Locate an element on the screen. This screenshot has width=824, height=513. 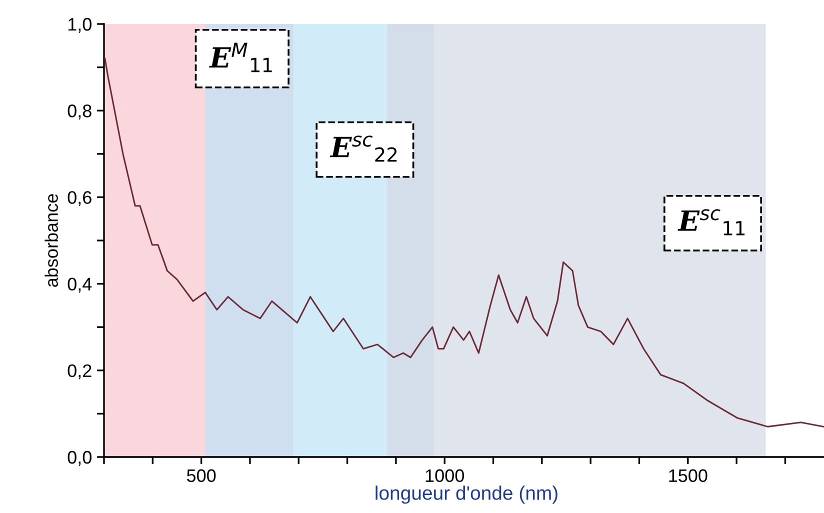
y-tick-label: 0,2 is located at coordinates (80, 372).